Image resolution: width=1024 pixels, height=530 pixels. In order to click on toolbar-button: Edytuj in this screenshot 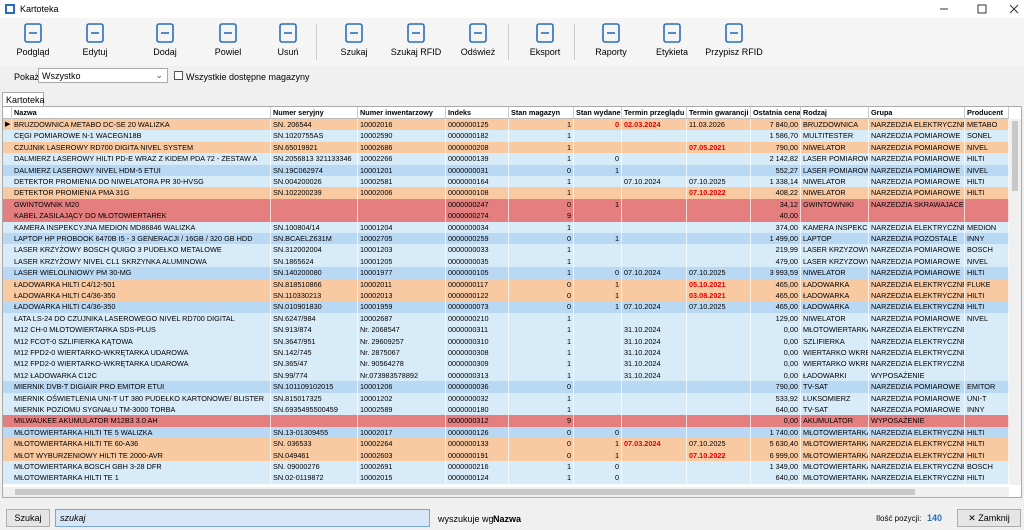, I will do `click(95, 39)`.